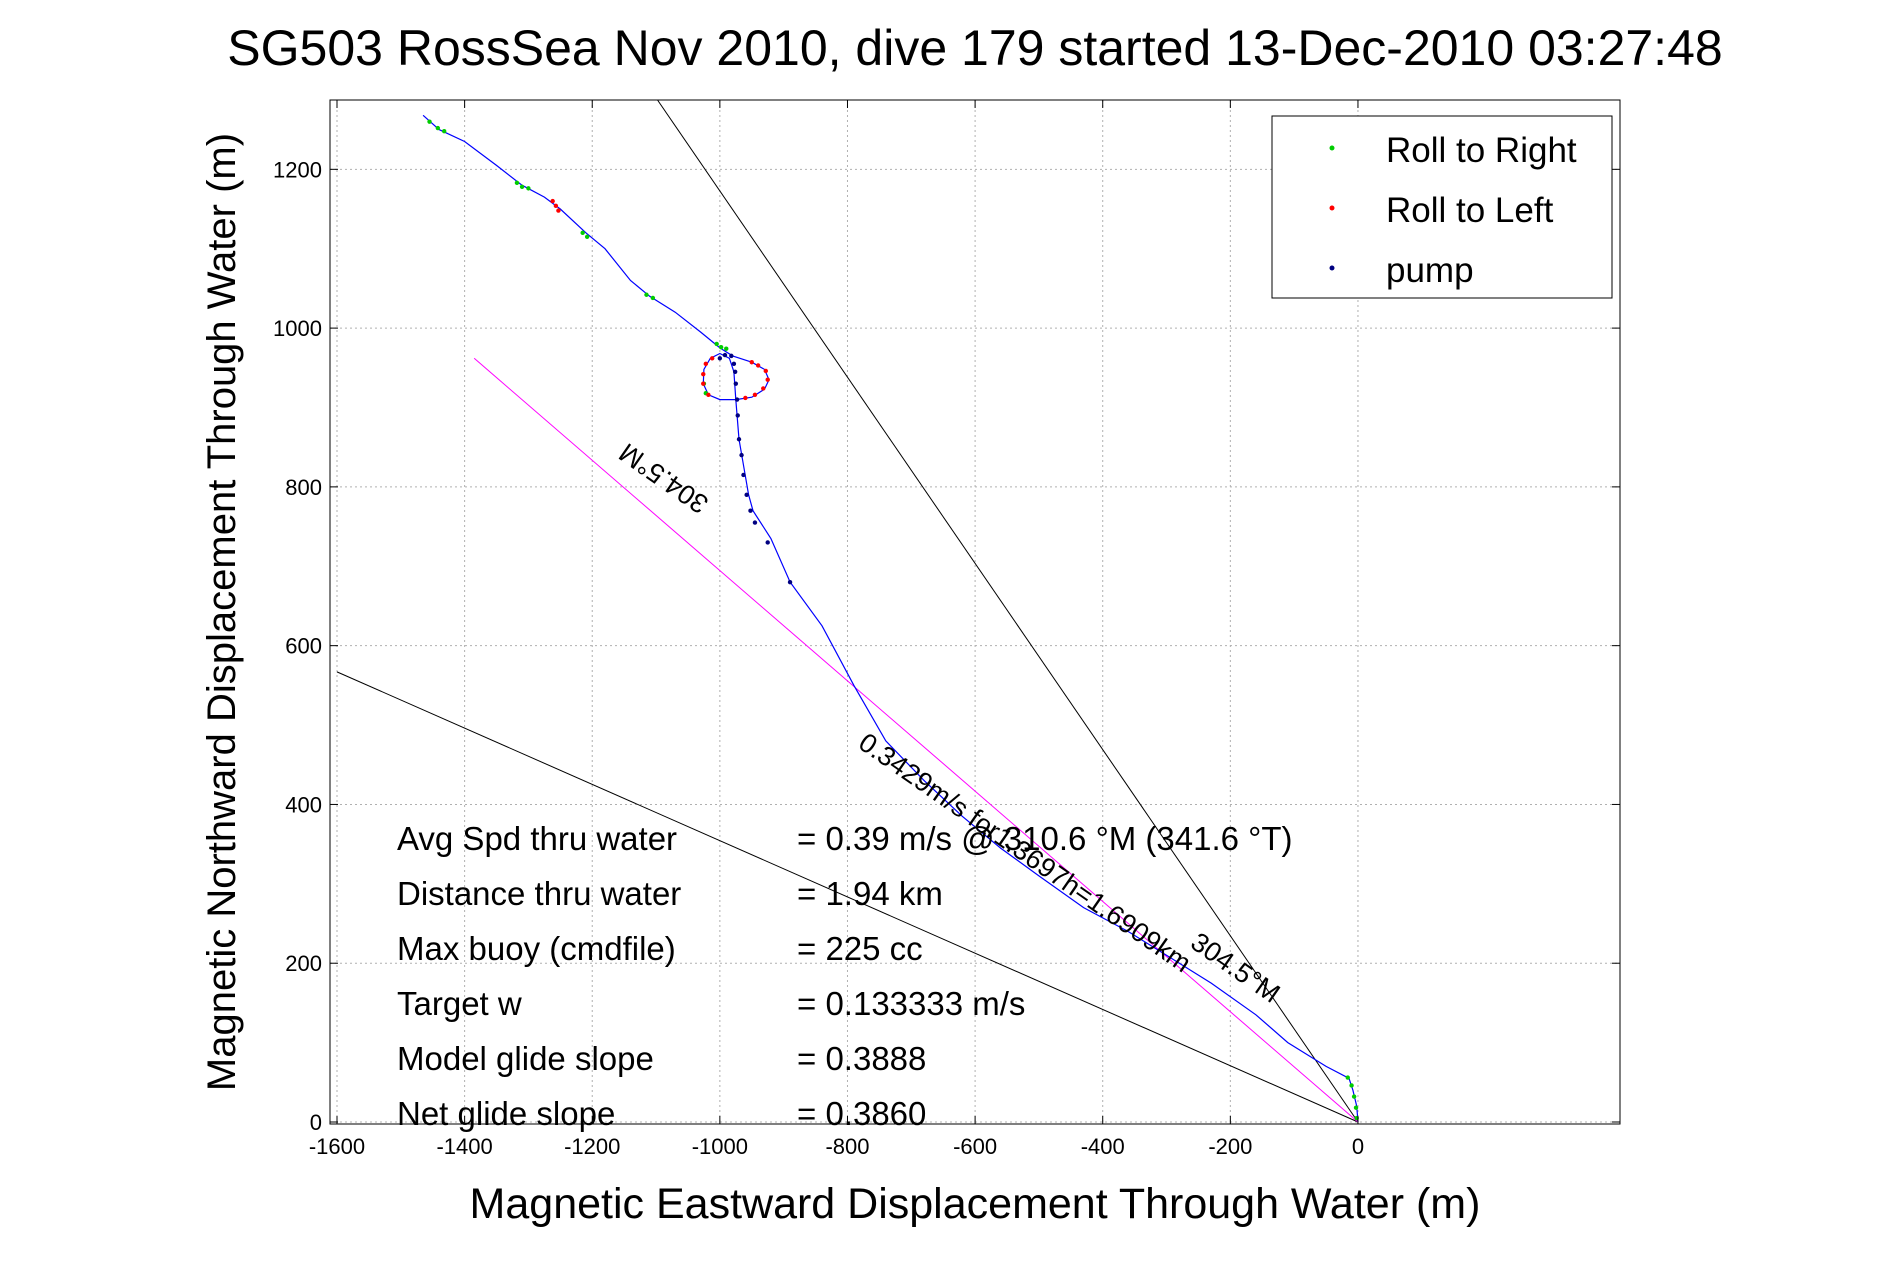 Image resolution: width=1891 pixels, height=1262 pixels. I want to click on legend-box, so click(1442, 207).